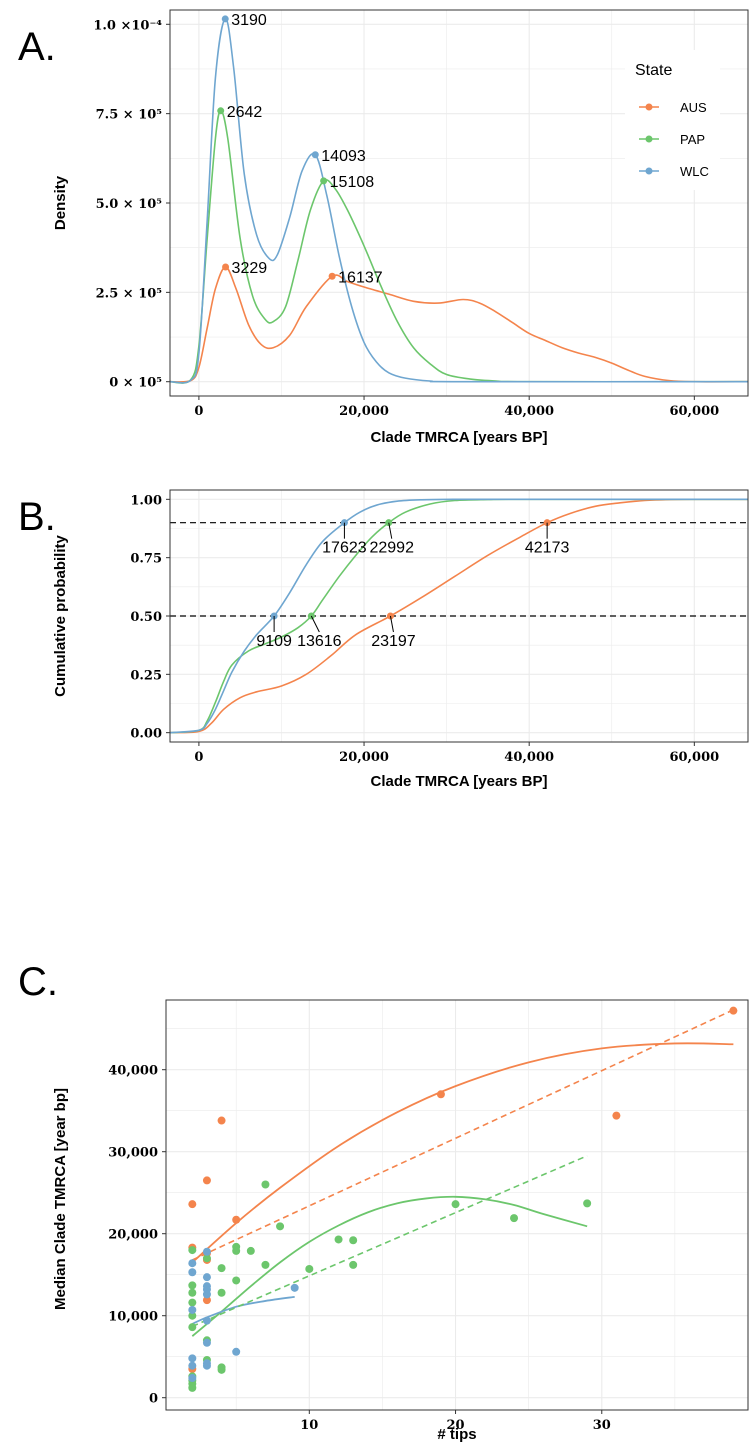 This screenshot has width=749, height=1445. I want to click on legend-entry-pap: PAP, so click(672, 139).